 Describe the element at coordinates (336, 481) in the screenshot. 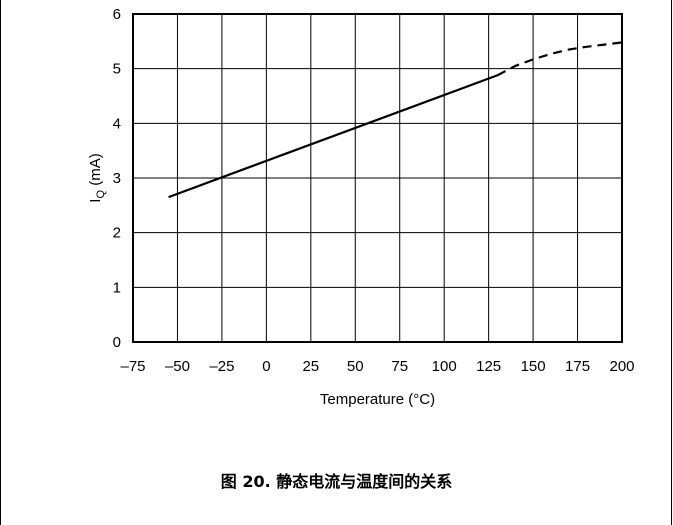

I see `figure-caption: 图 20. 静态电流与温度间的关系` at that location.